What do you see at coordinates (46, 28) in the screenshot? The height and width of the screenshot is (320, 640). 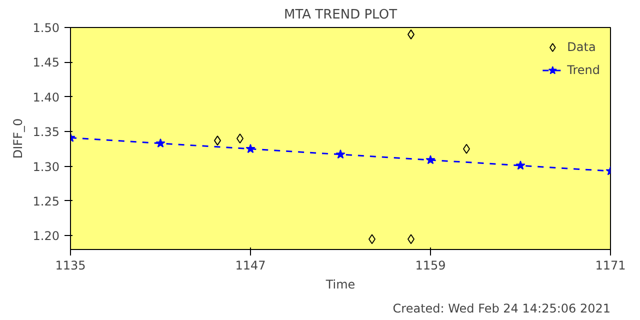 I see `y-tick-label: 1.50` at bounding box center [46, 28].